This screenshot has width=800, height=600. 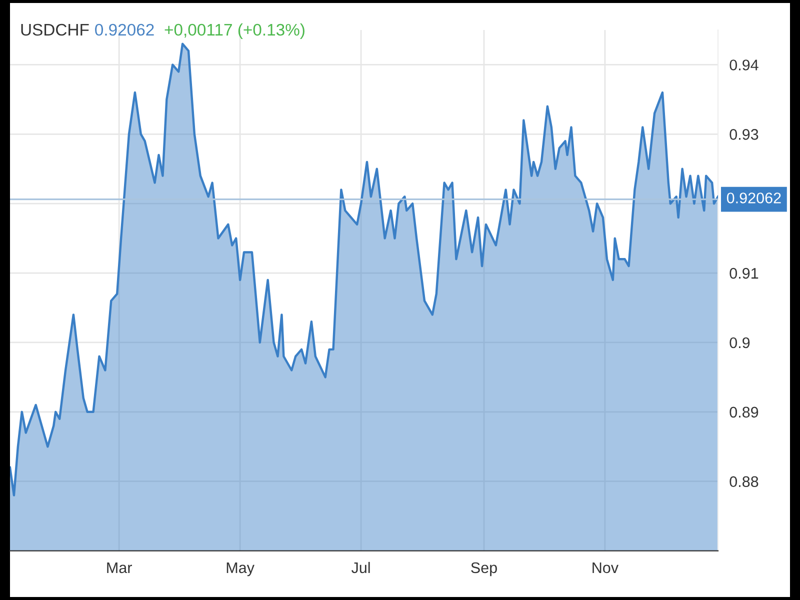 I want to click on y-tick-label: 0.93, so click(x=744, y=134).